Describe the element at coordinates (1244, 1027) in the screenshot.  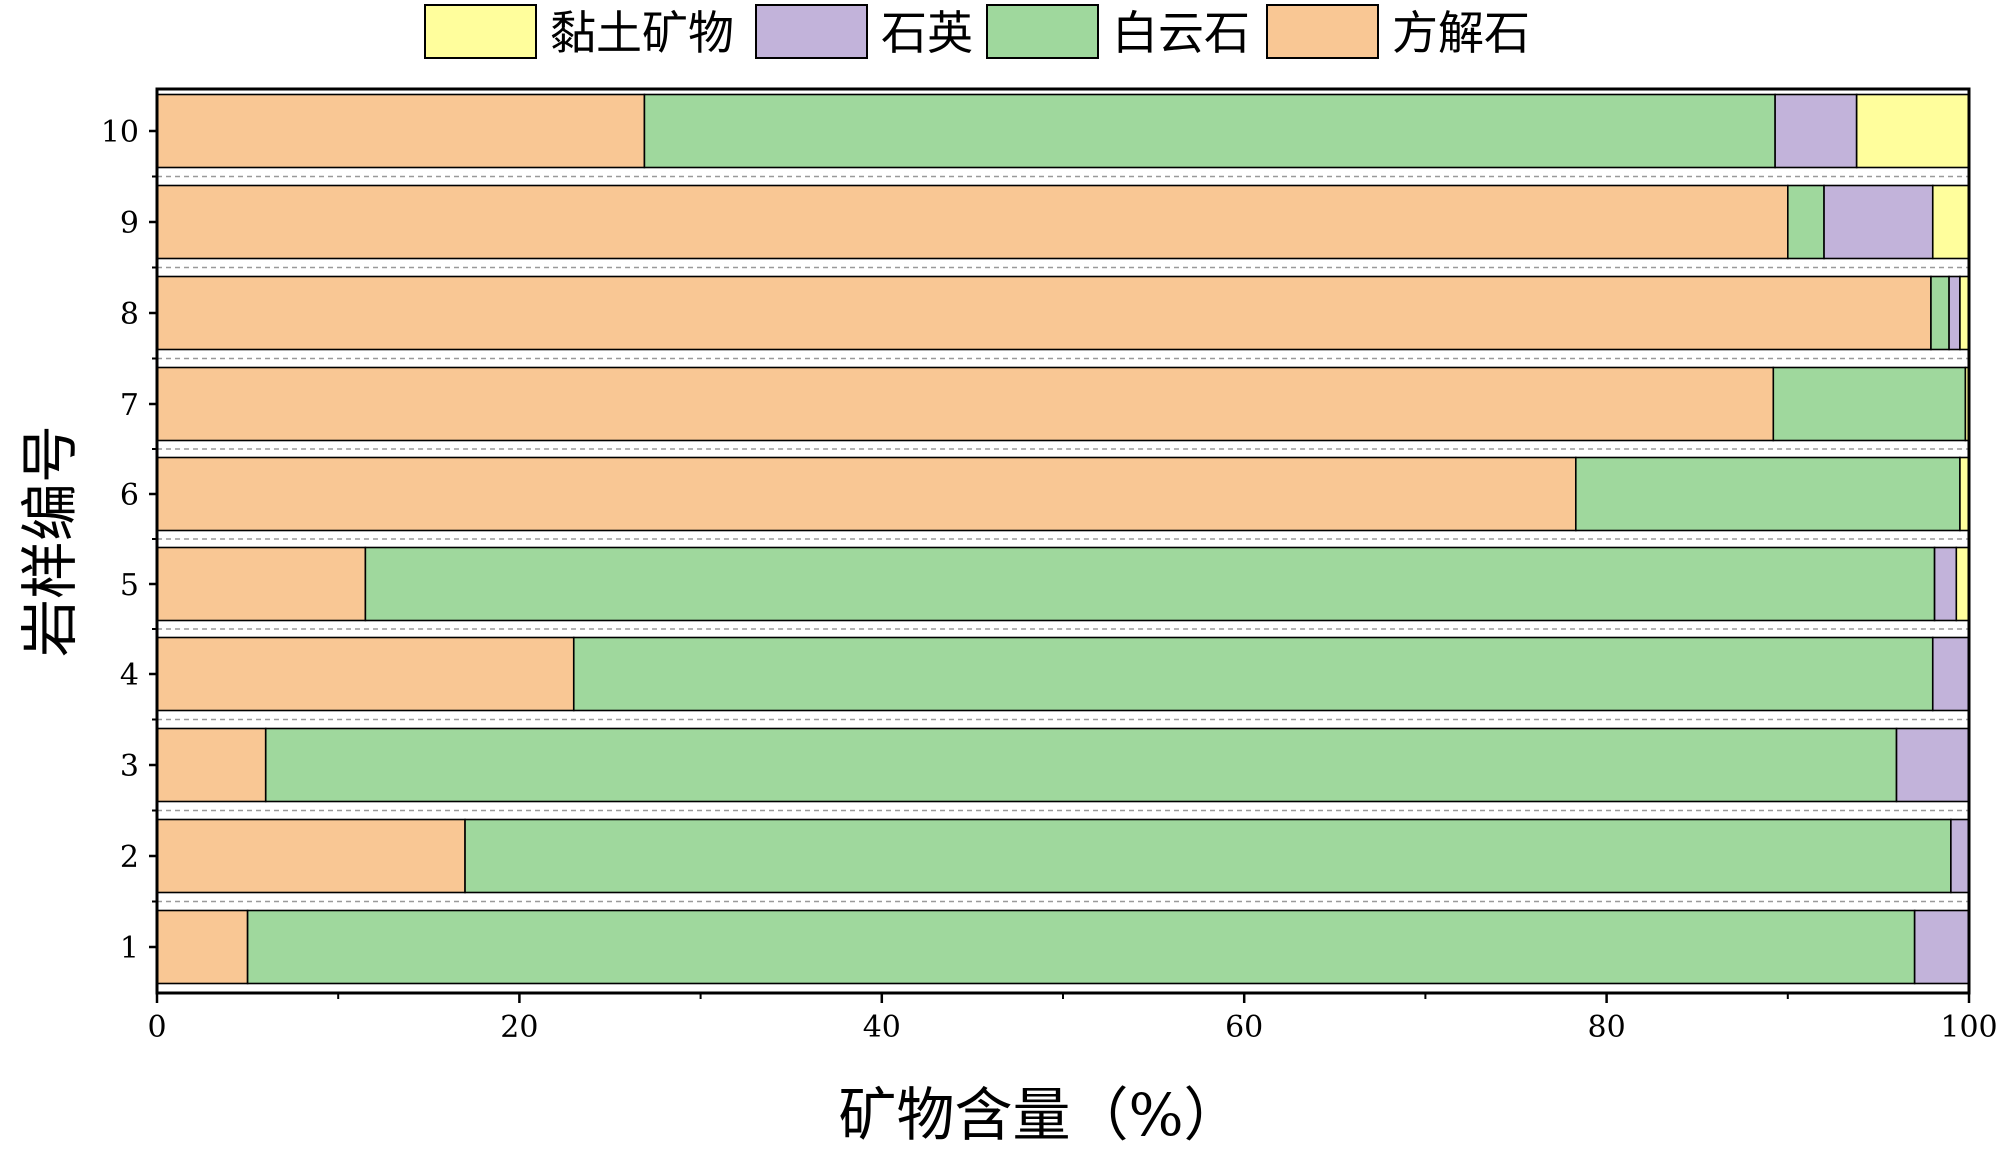
I see `x-tick-label: 60` at that location.